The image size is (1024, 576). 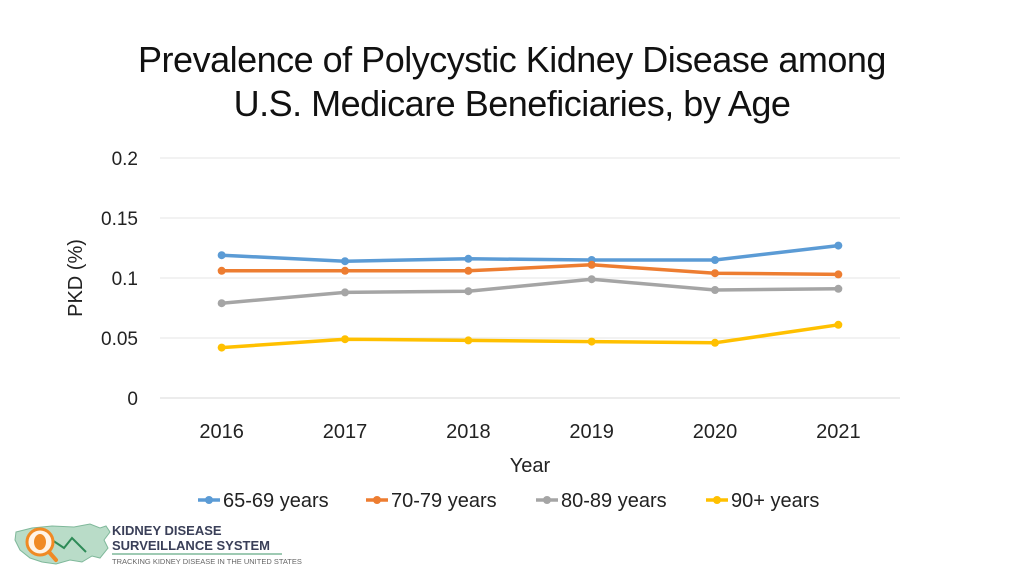 What do you see at coordinates (530, 466) in the screenshot?
I see `x-axis-label: Year` at bounding box center [530, 466].